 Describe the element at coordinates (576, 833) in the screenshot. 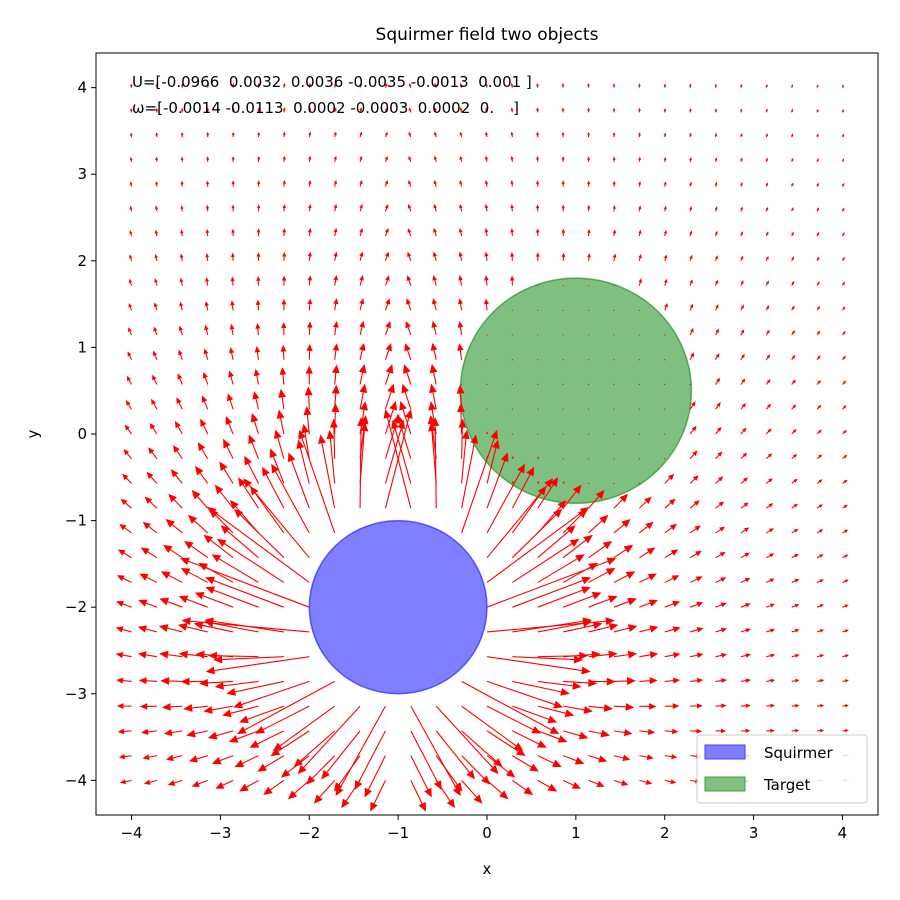

I see `x-tick-label: 1` at that location.